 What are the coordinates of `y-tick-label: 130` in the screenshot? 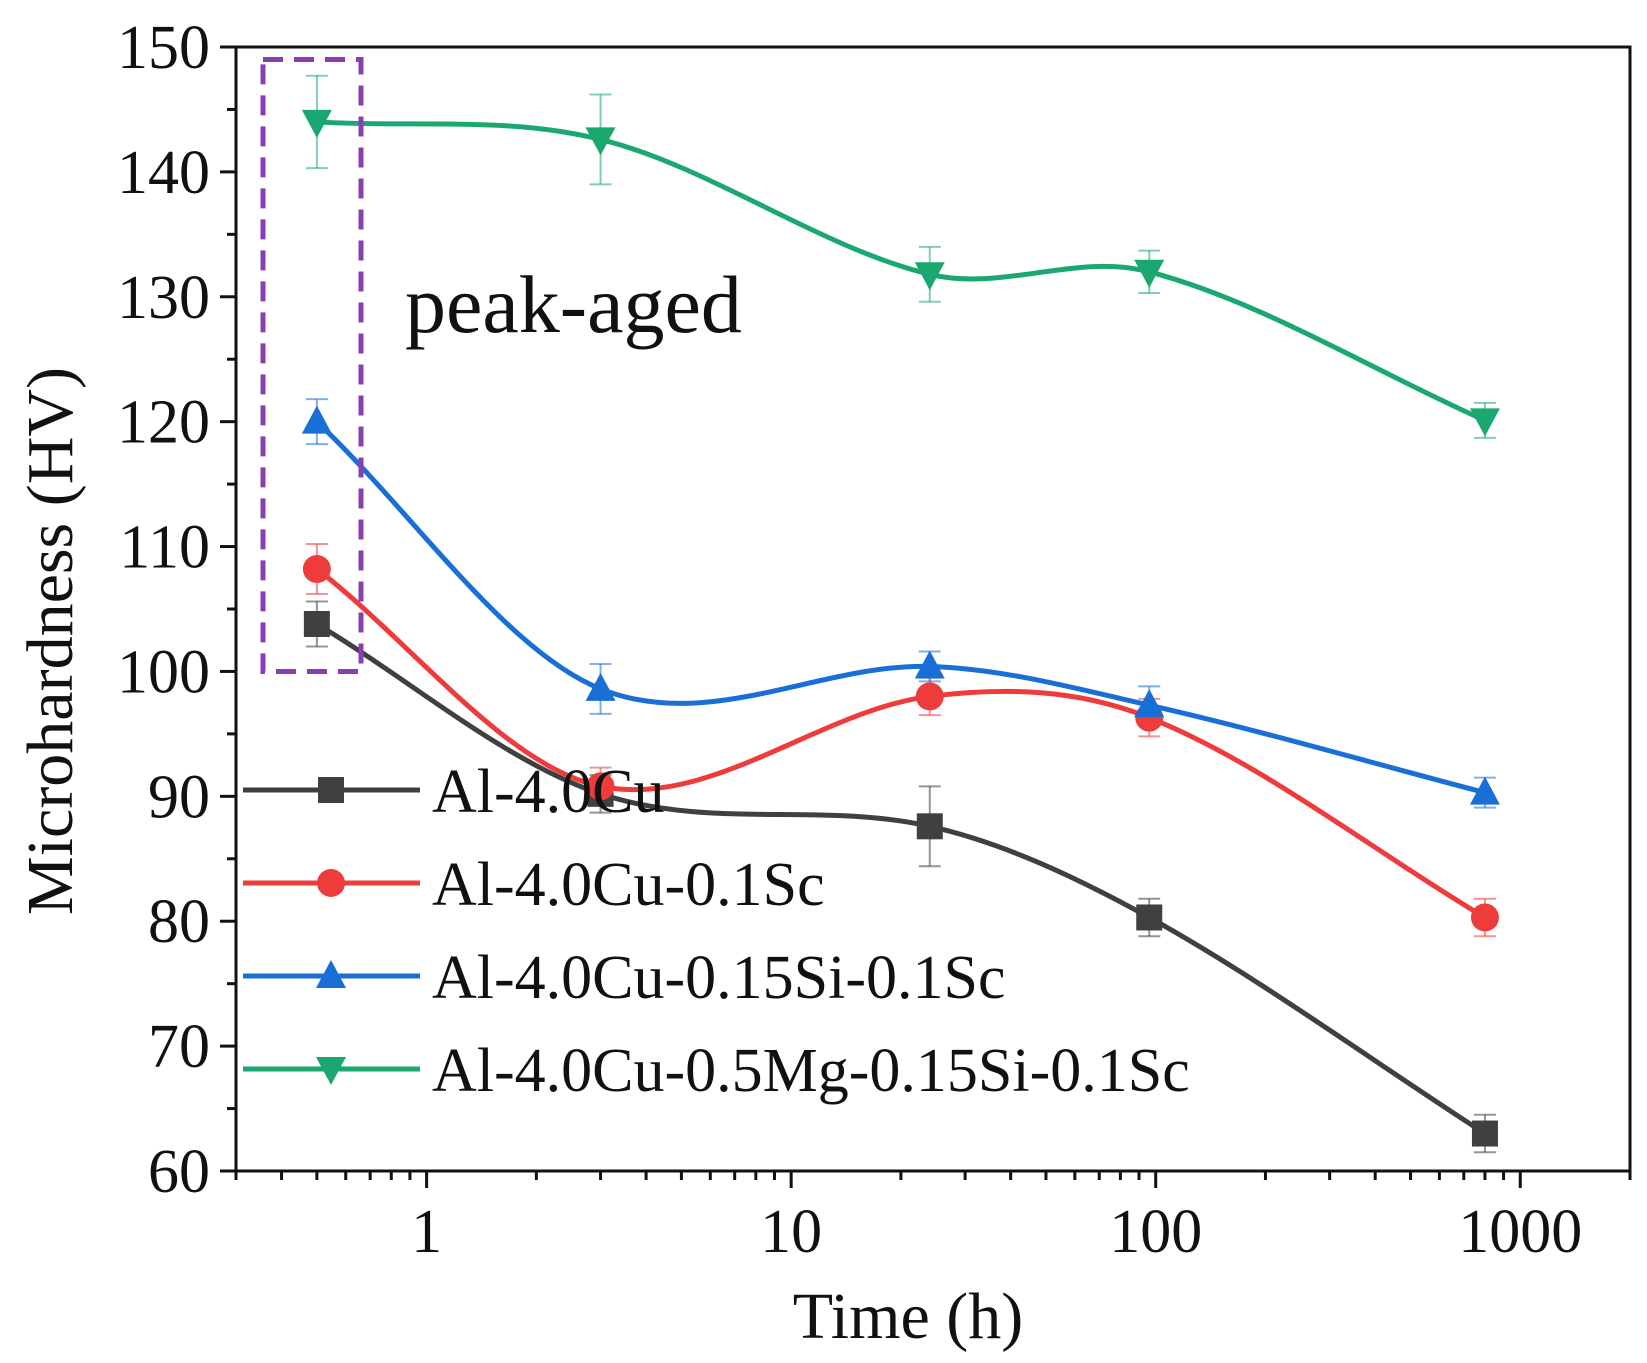 It's located at (163, 298).